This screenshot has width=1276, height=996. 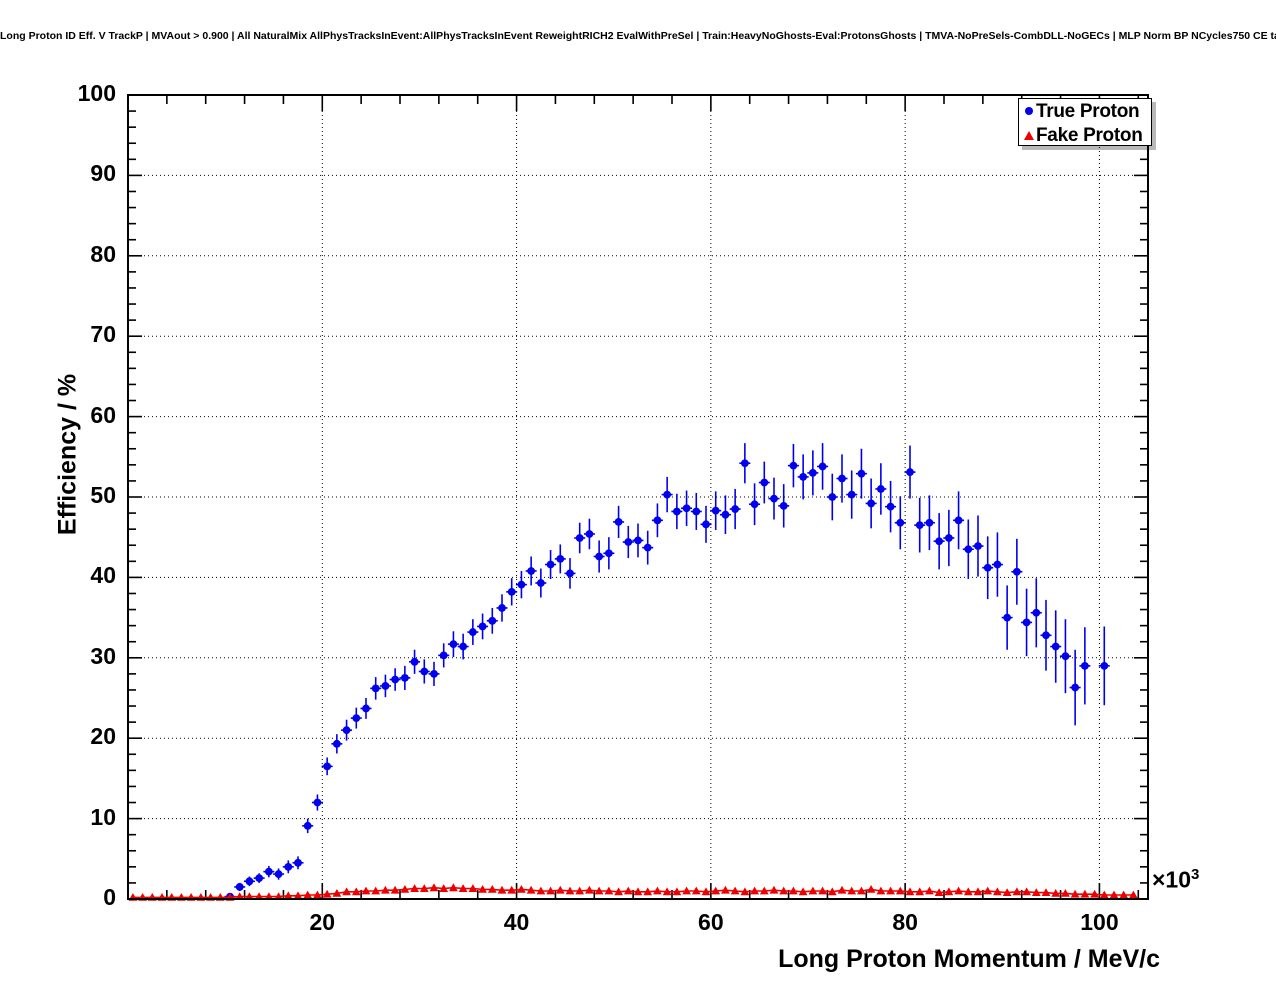 What do you see at coordinates (67, 454) in the screenshot?
I see `y-axis-title: Efficiency / %` at bounding box center [67, 454].